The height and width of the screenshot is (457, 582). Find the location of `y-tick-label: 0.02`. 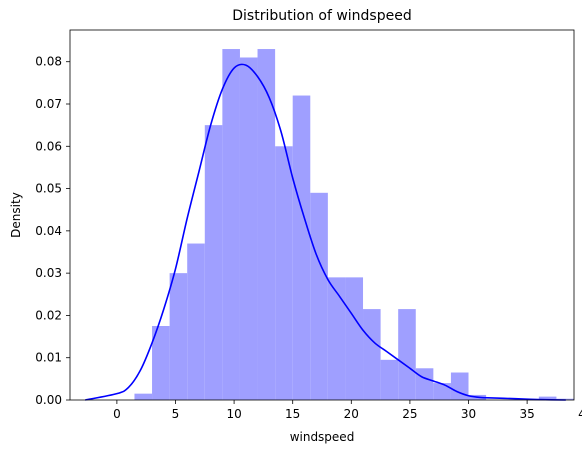

y-tick-label: 0.02 is located at coordinates (48, 315).